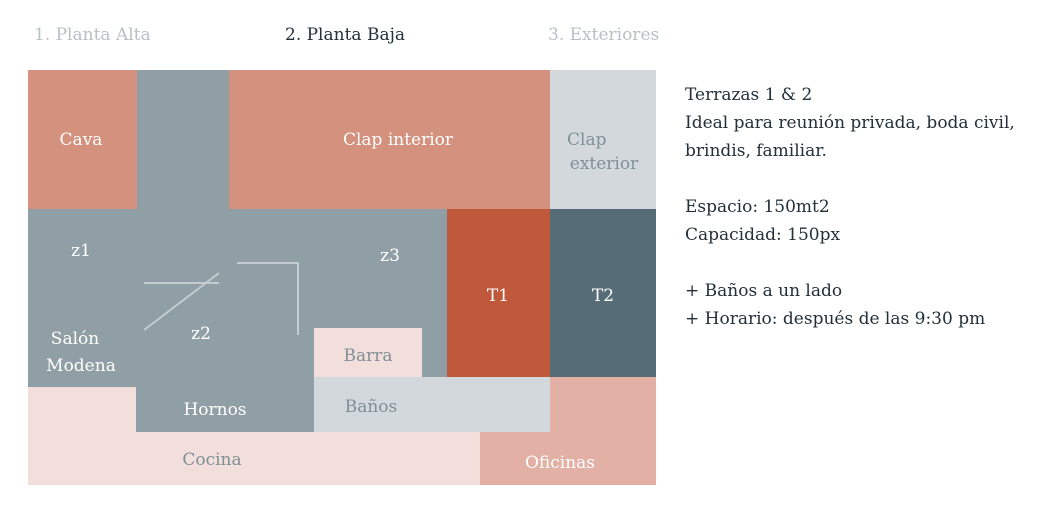 The width and height of the screenshot is (1042, 511). What do you see at coordinates (603, 431) in the screenshot?
I see `zone-oficinas` at bounding box center [603, 431].